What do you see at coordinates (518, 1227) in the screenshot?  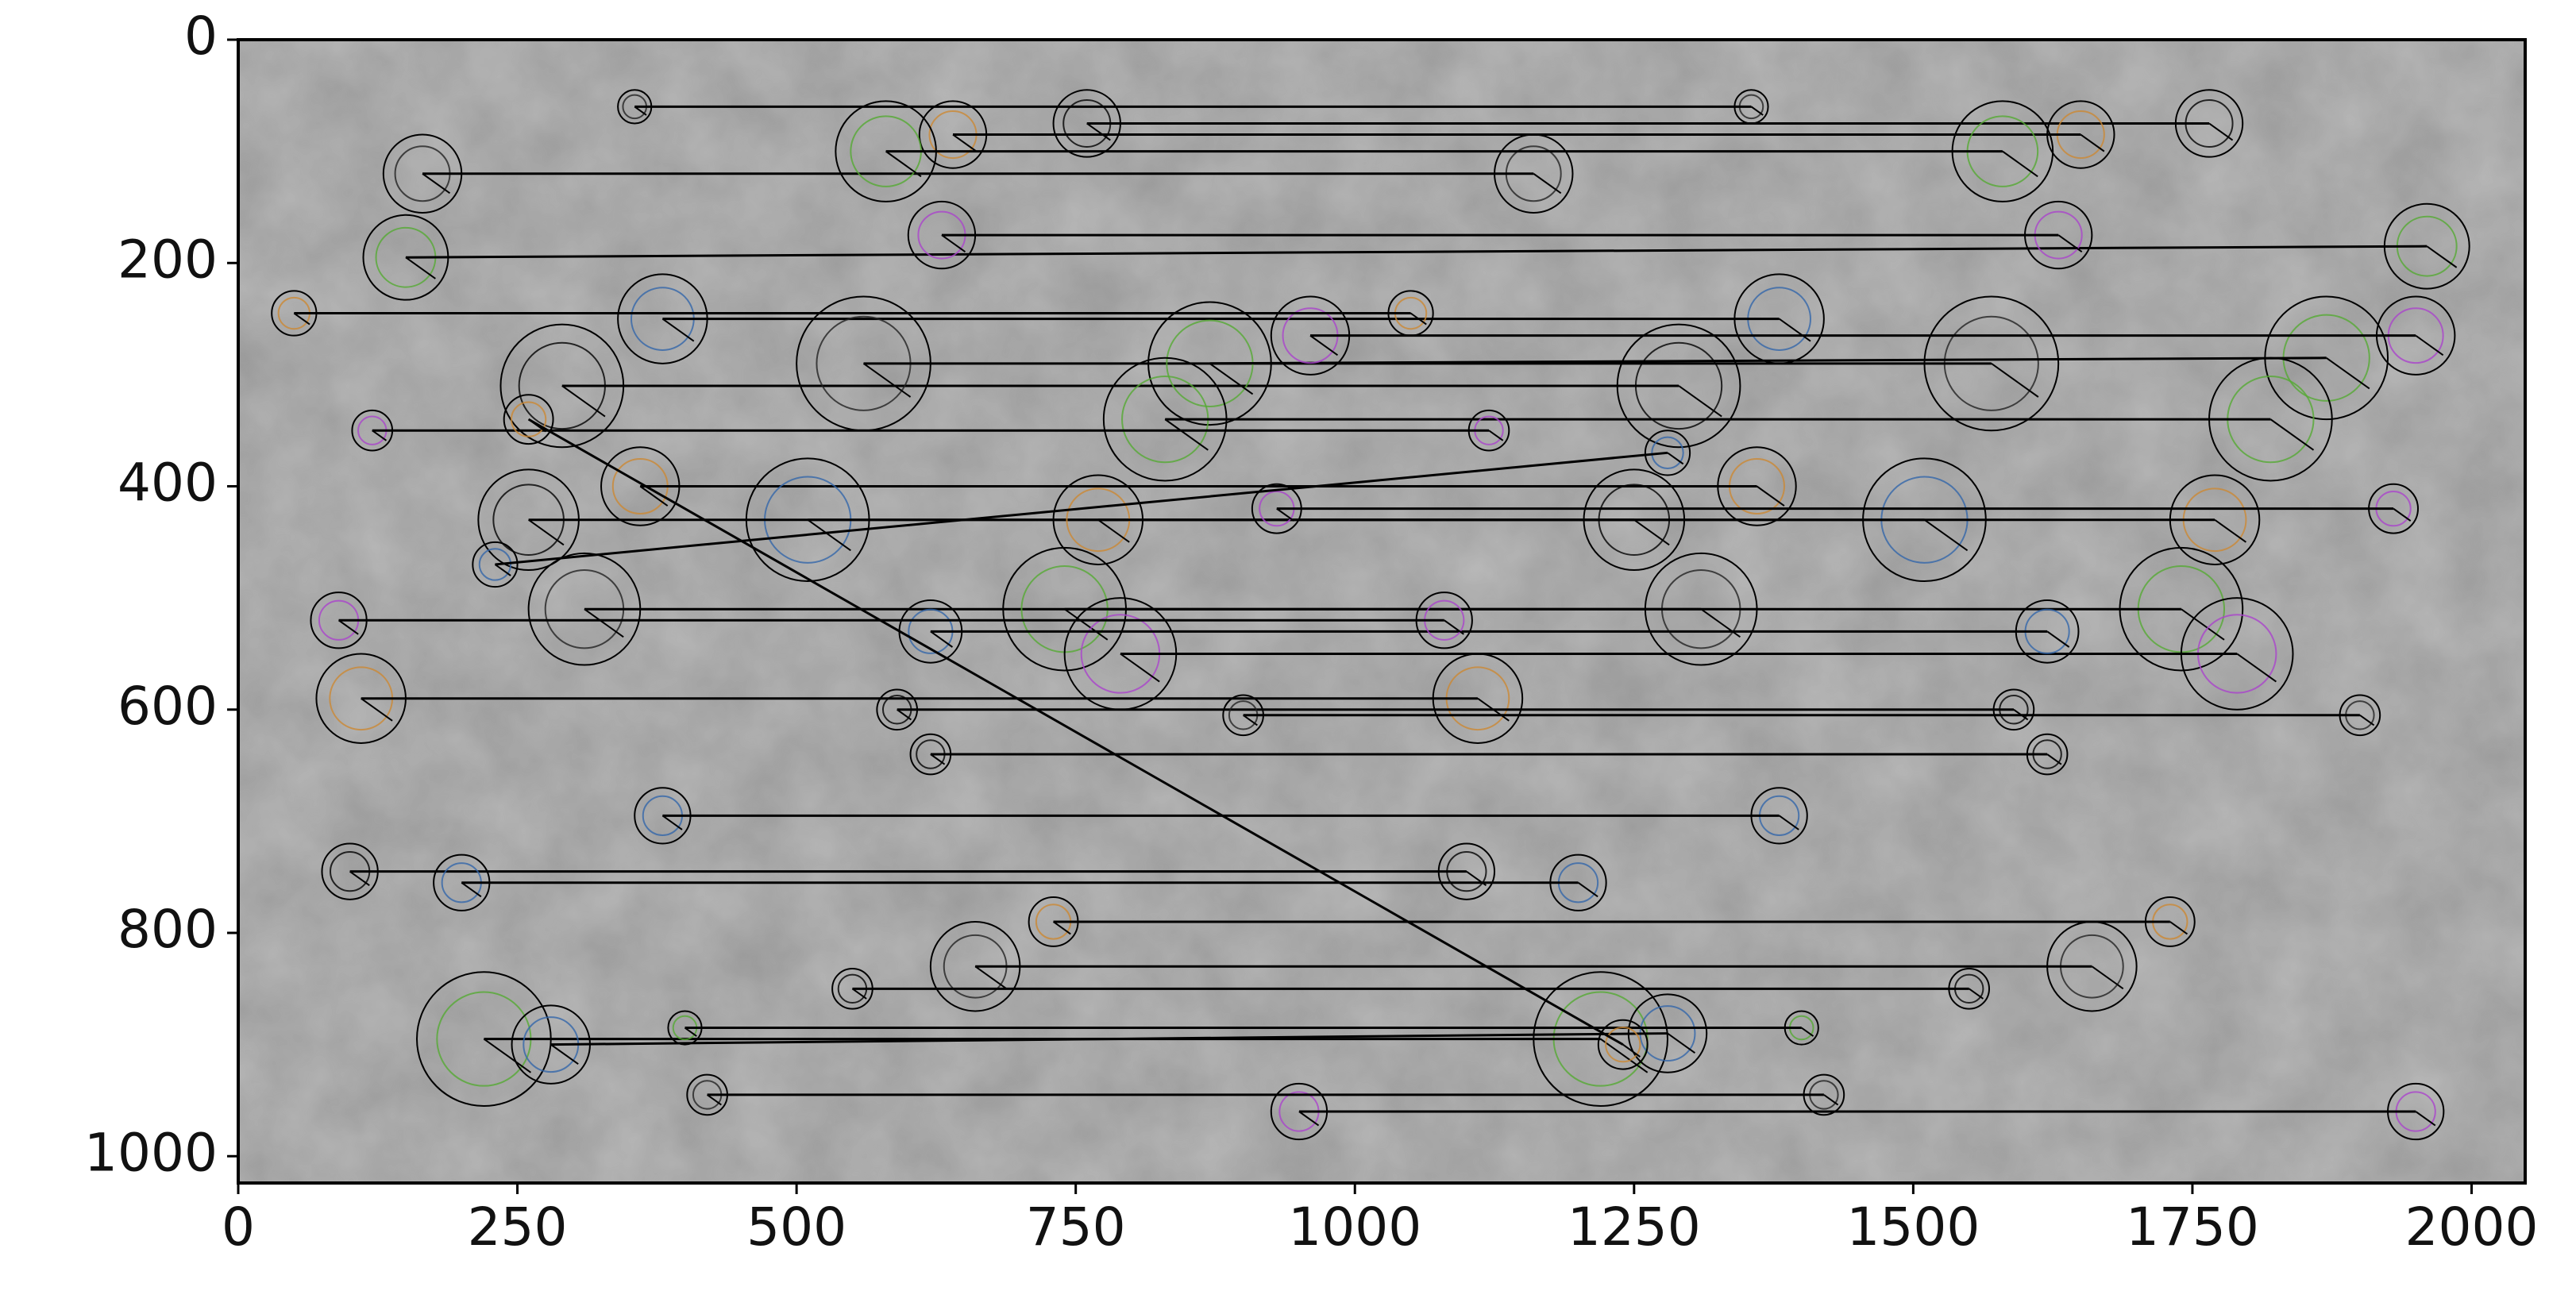 I see `x-tick-label: 250` at bounding box center [518, 1227].